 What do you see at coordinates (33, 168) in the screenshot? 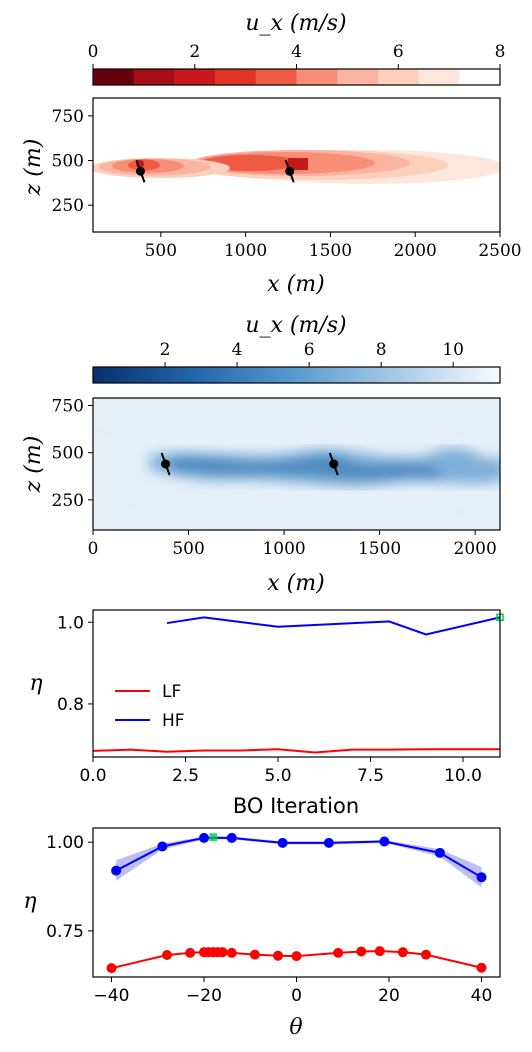
I see `lf-wake-ylabel: z (m)` at bounding box center [33, 168].